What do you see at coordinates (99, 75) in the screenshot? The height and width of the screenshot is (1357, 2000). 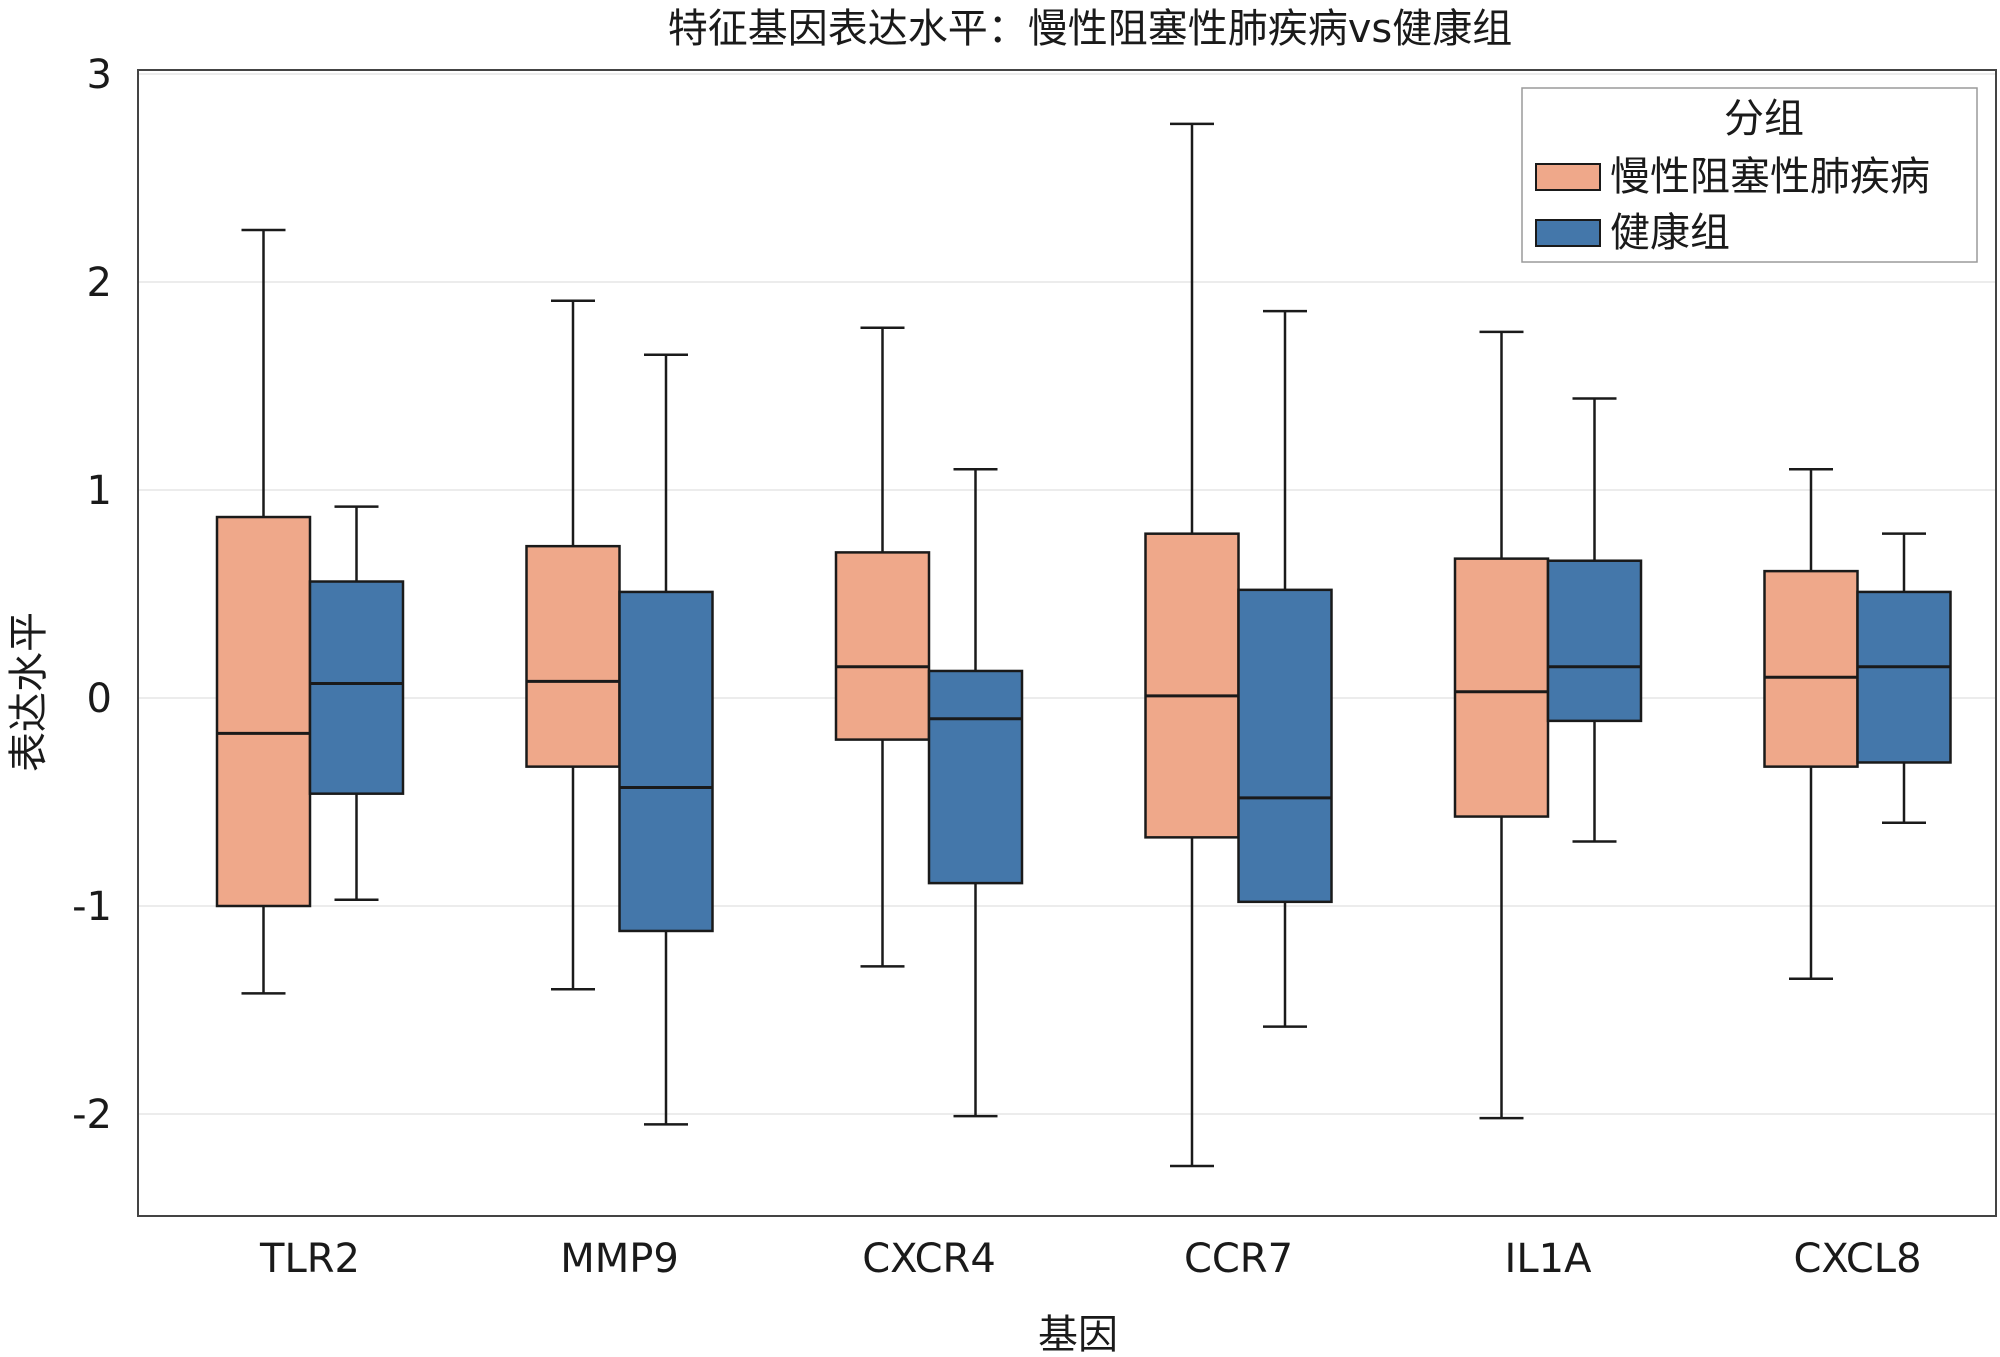 I see `y-tick-label: 3` at bounding box center [99, 75].